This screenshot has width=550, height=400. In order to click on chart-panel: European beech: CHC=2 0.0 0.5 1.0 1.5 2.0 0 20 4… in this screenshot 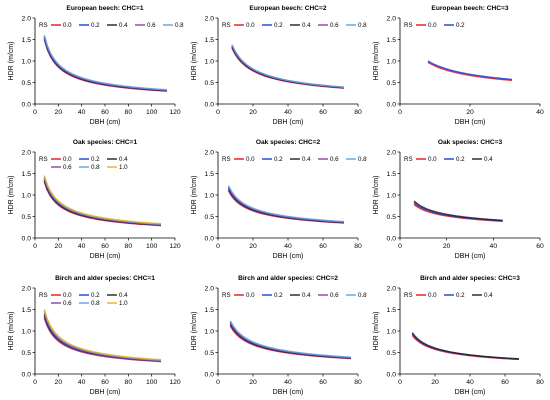, I will do `click(279, 65)`.